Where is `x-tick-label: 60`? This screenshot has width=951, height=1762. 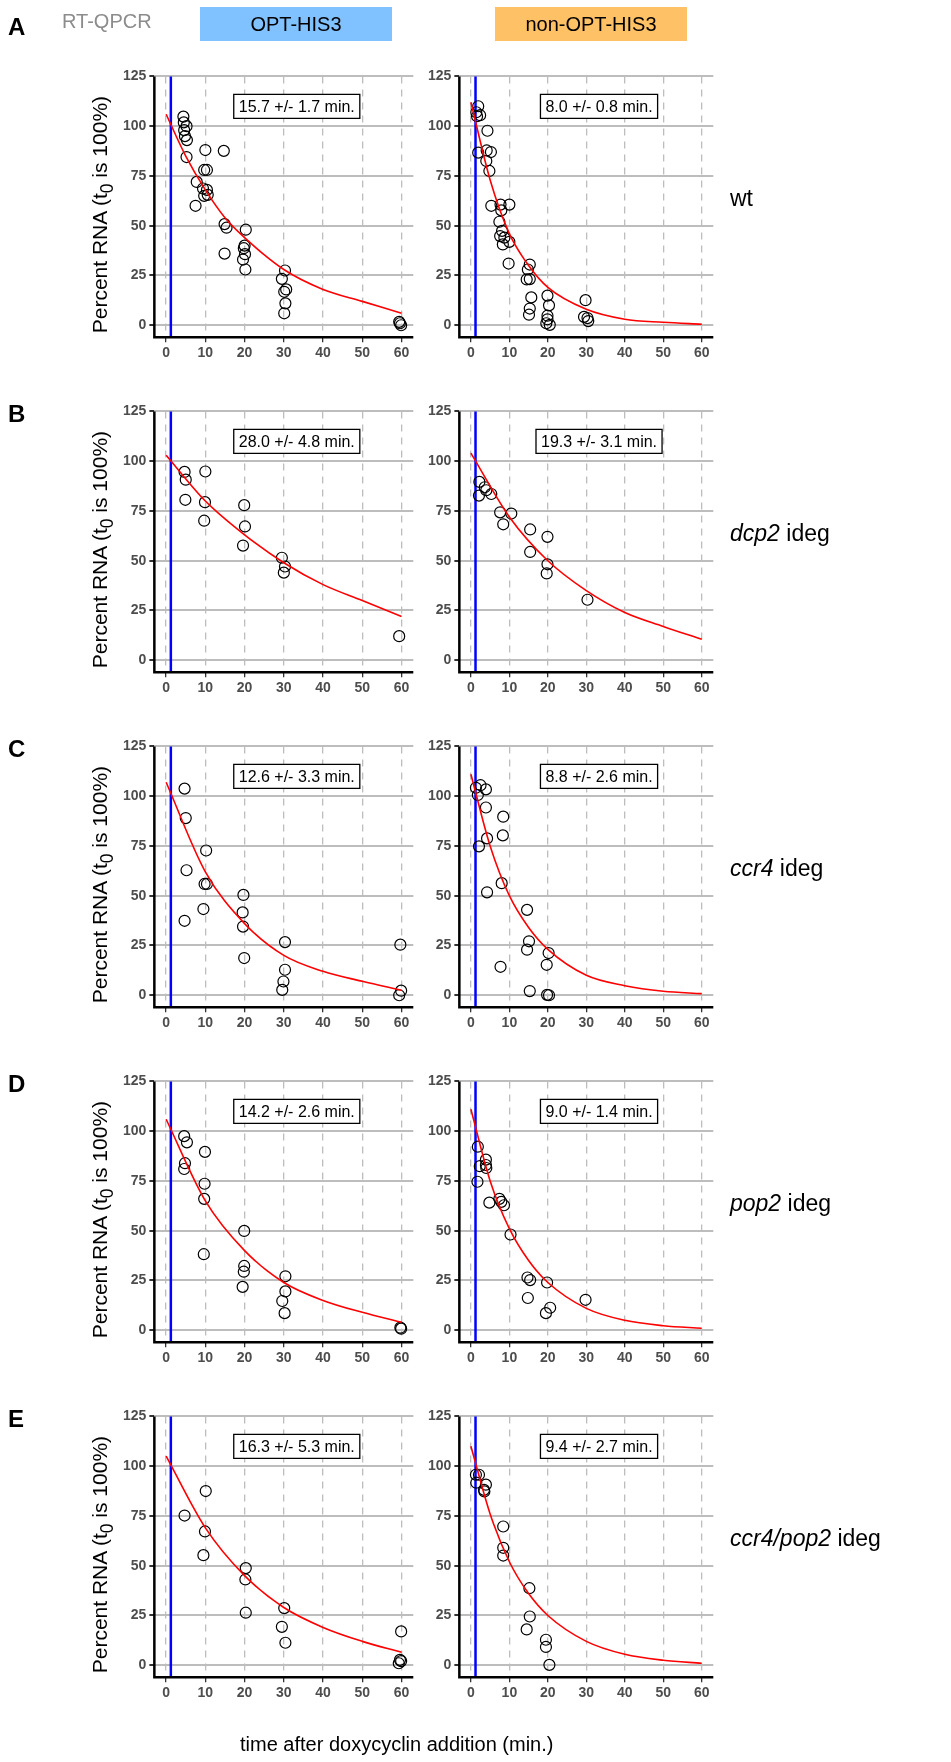
x-tick-label: 60 is located at coordinates (401, 352).